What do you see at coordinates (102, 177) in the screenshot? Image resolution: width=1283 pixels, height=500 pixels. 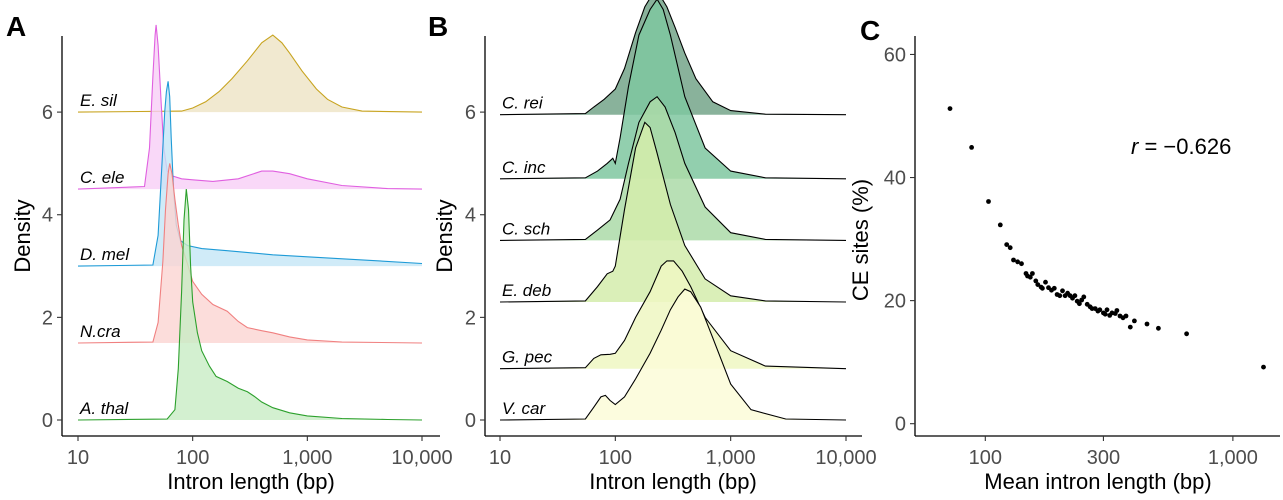 I see `species-label-c-ele: C. ele` at bounding box center [102, 177].